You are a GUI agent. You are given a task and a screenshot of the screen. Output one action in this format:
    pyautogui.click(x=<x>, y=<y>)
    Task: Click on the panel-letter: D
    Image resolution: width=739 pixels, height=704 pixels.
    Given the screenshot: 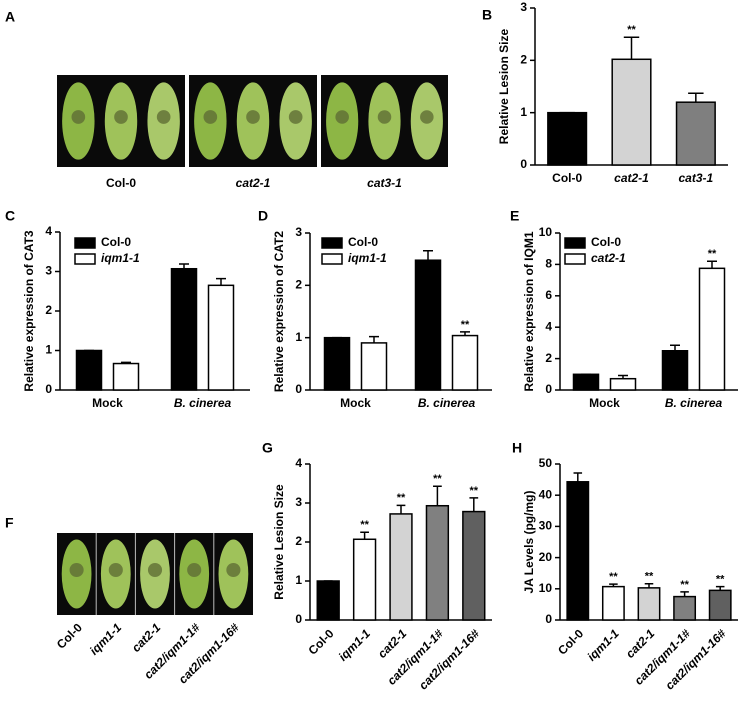 What is the action you would take?
    pyautogui.click(x=263, y=216)
    